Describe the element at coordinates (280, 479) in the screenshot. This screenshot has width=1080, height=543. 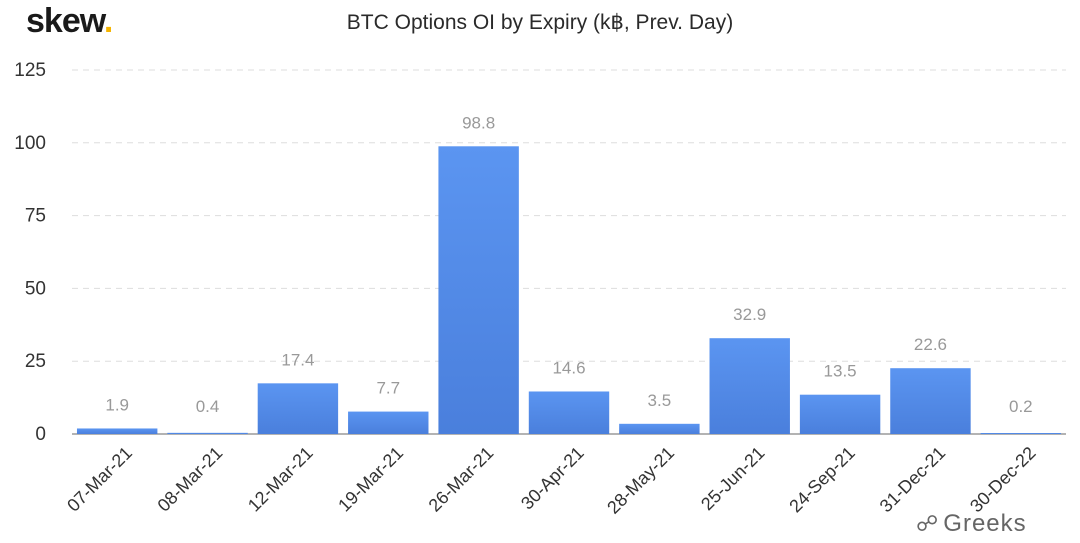
I see `x-tick-label: 12-Mar-21` at that location.